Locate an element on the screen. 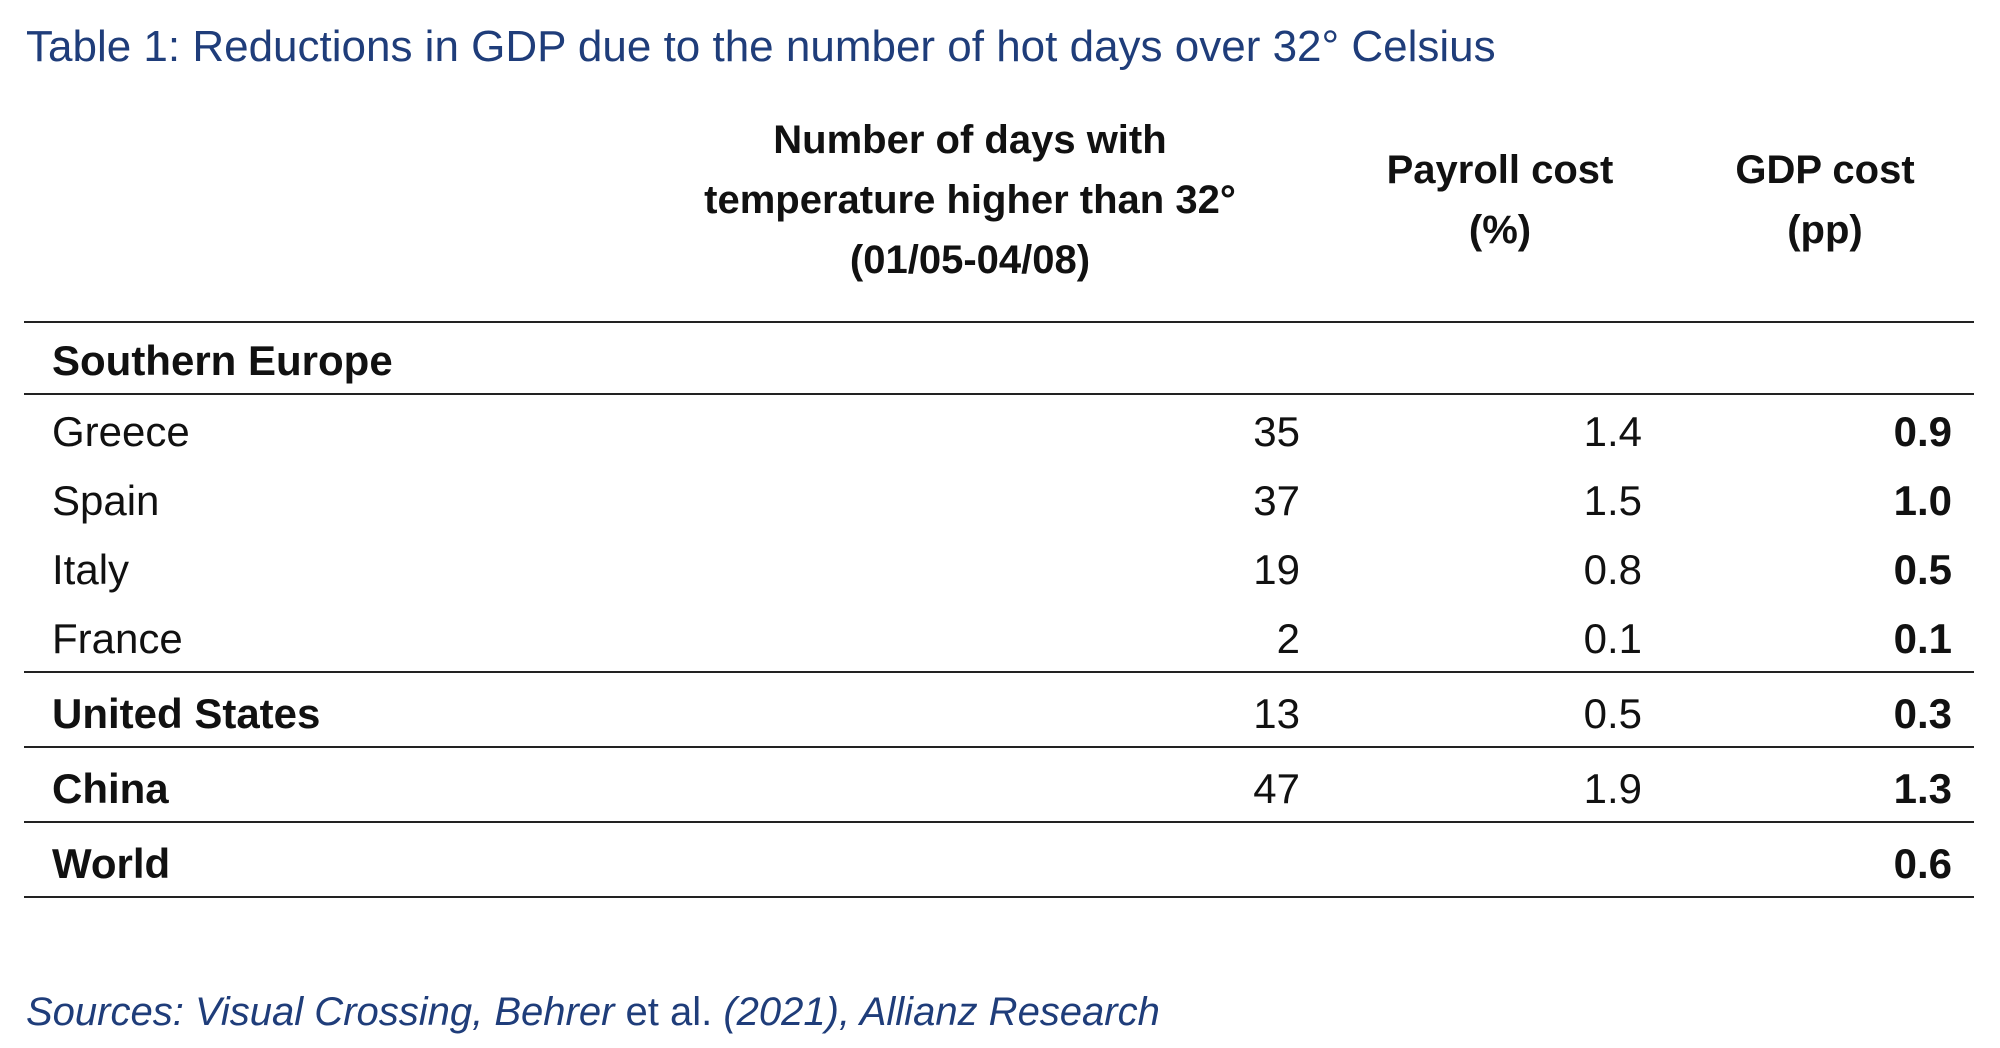 This screenshot has height=1048, width=2000. cell-gdp-italy: 0.5 is located at coordinates (1922, 569).